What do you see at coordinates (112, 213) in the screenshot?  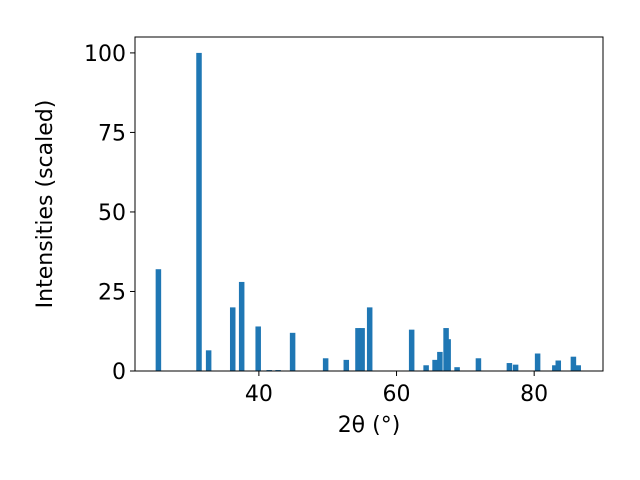 I see `y-tick-label: 50` at bounding box center [112, 213].